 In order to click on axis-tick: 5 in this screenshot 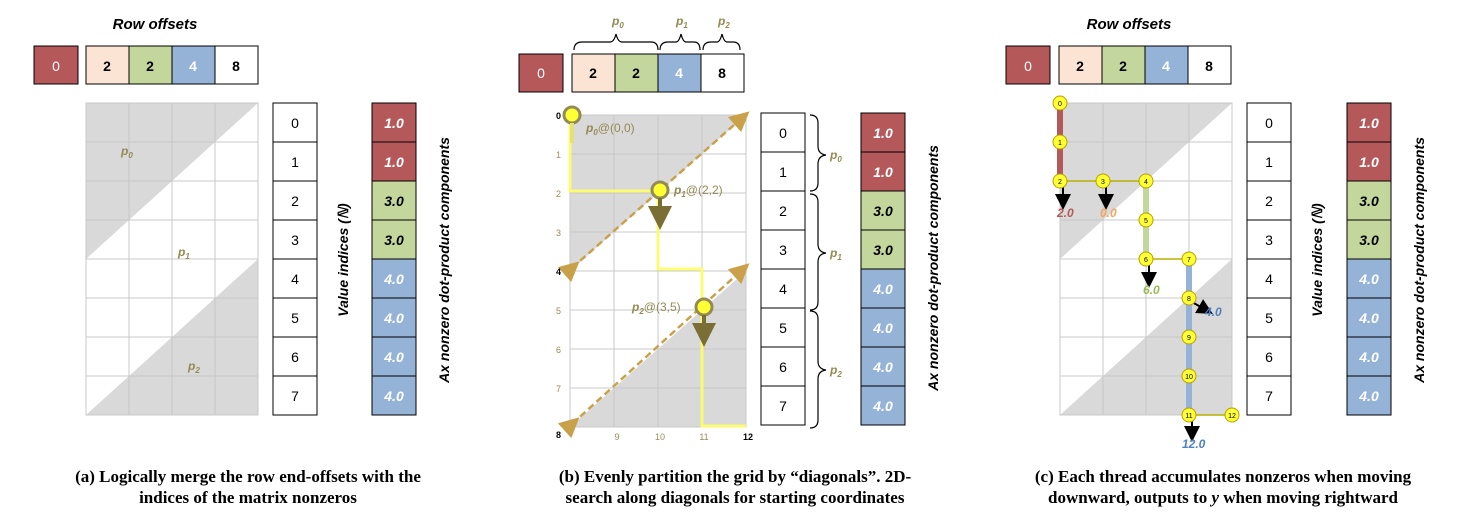, I will do `click(558, 311)`.